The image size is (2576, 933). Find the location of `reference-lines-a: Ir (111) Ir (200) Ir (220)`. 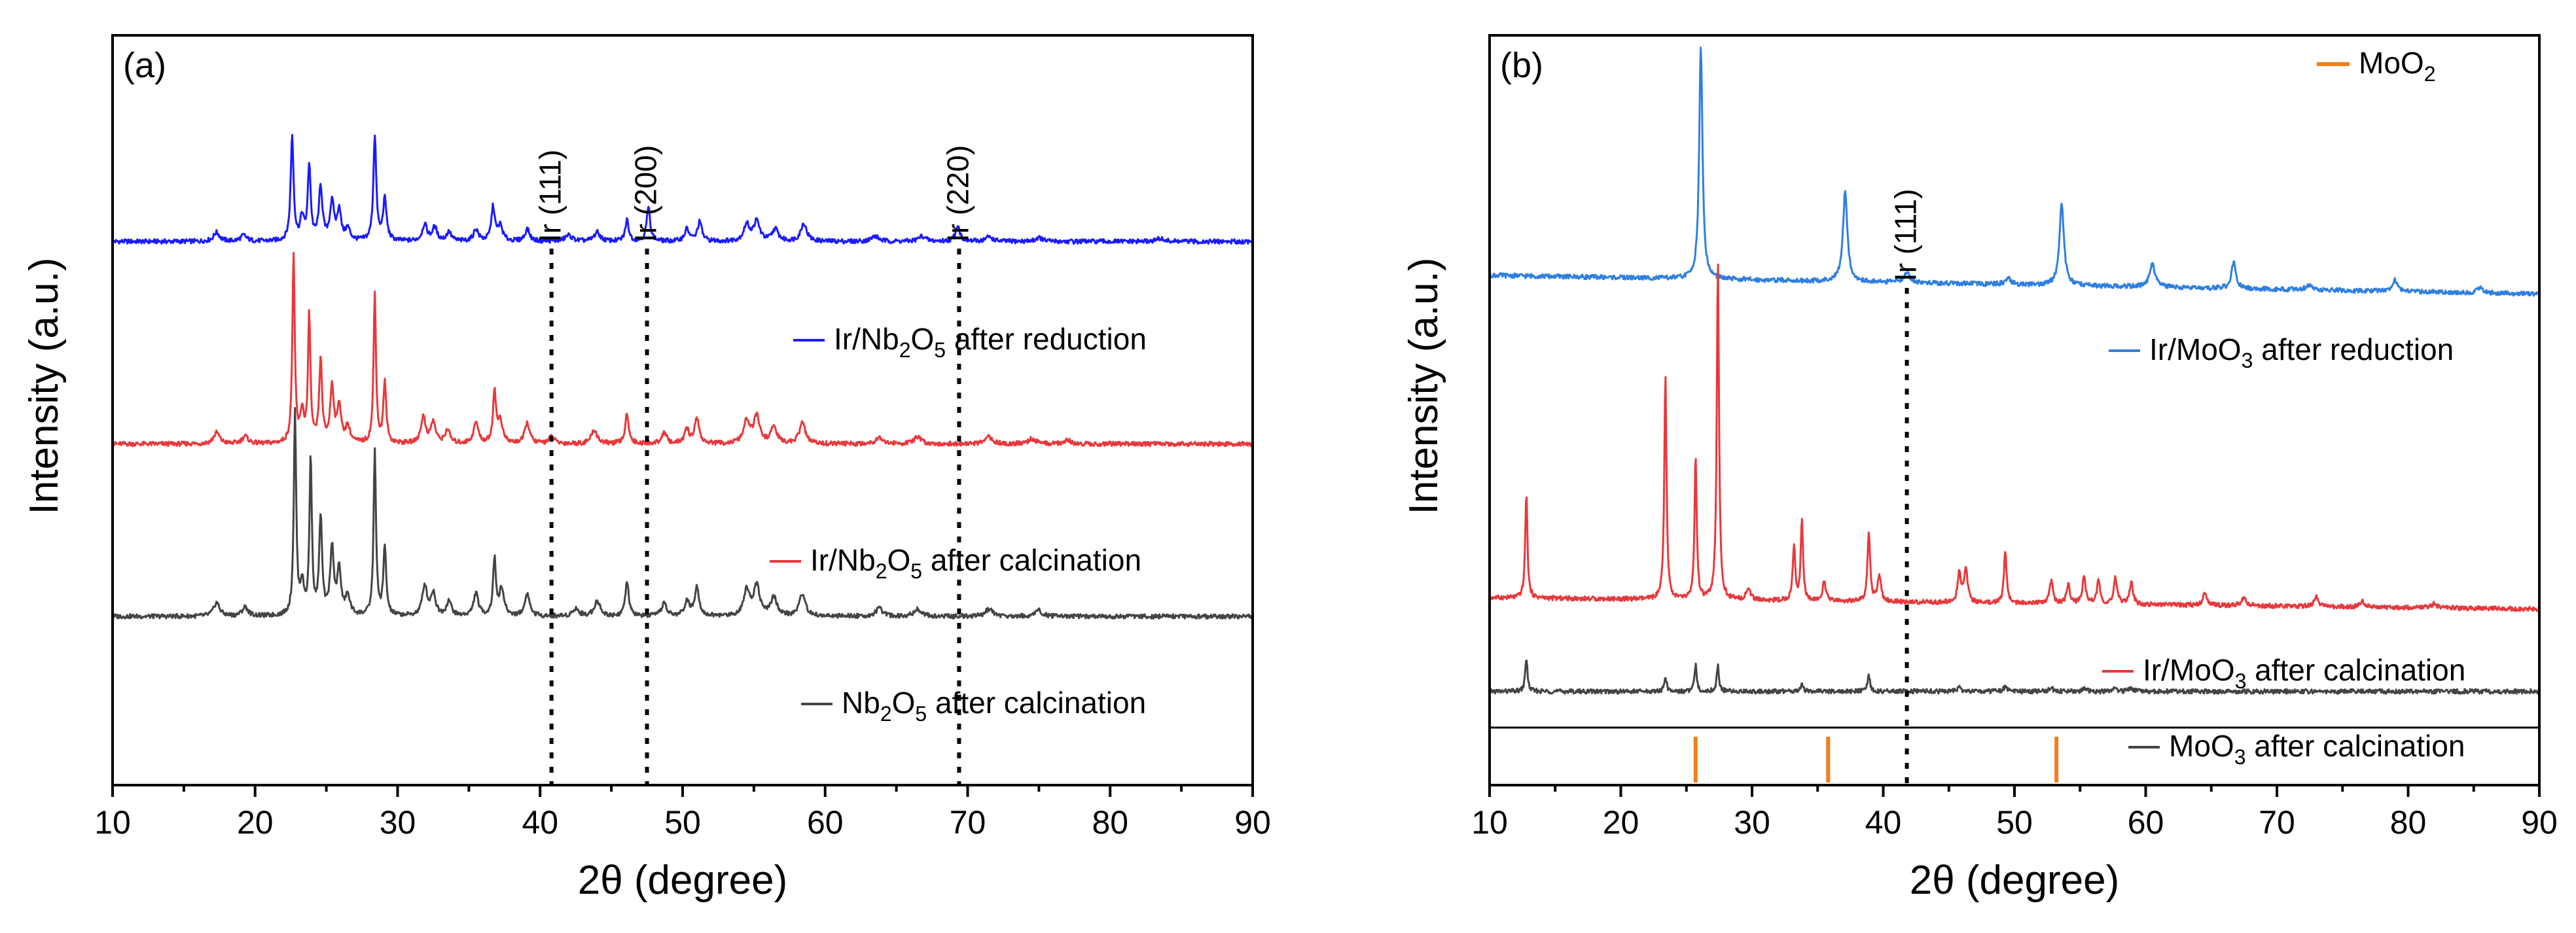

reference-lines-a: Ir (111) Ir (200) Ir (220) is located at coordinates (754, 465).